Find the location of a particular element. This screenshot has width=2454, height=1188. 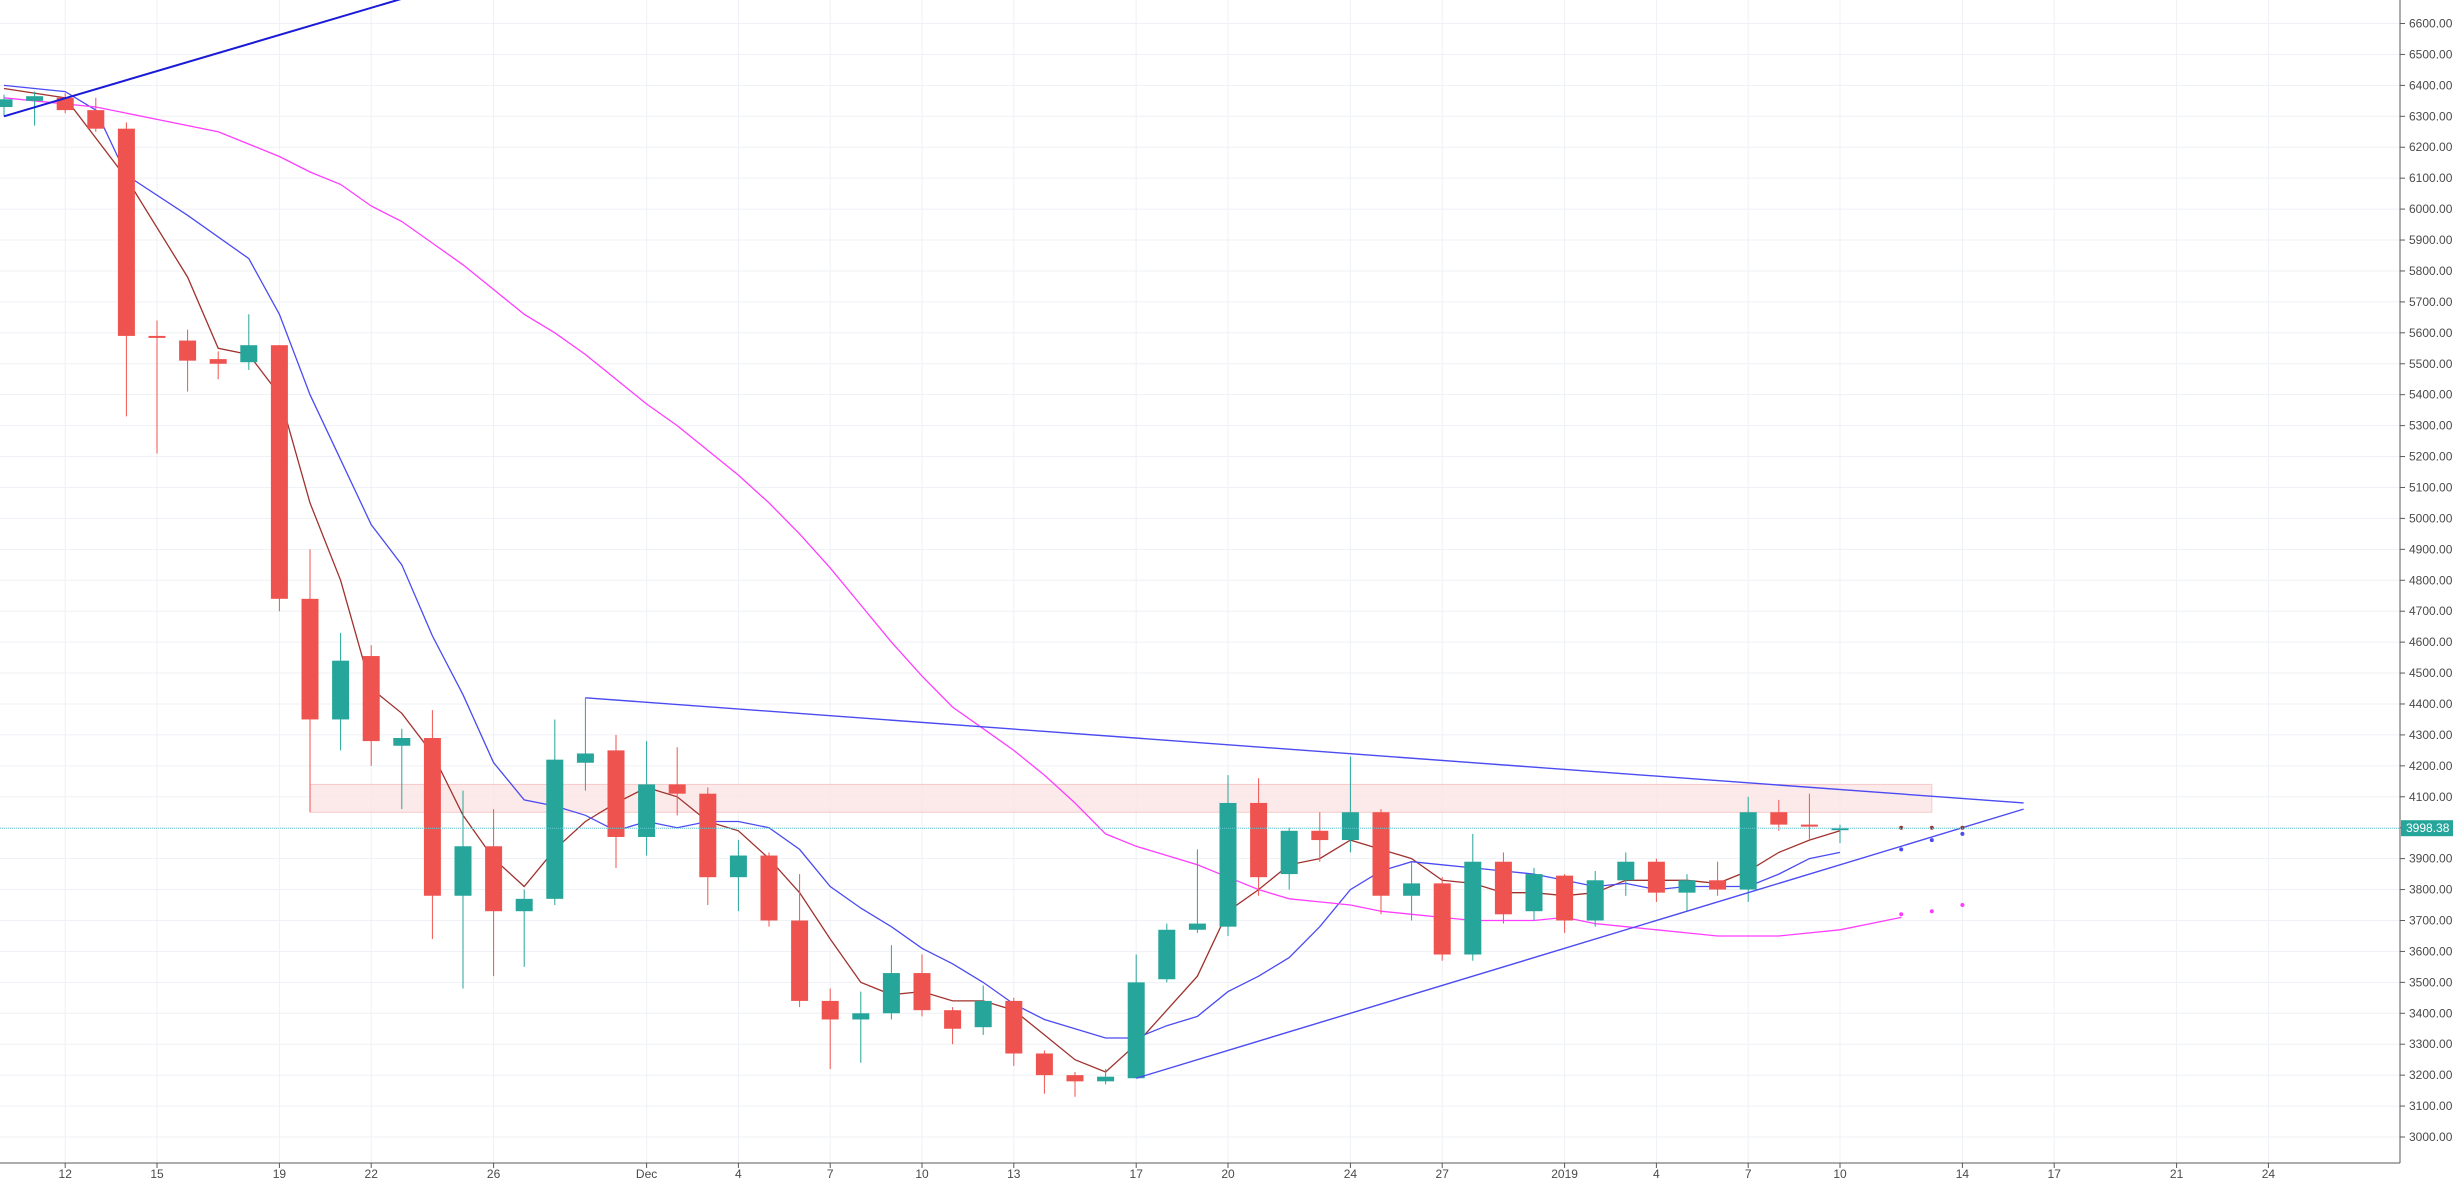

time-axis-label: 4 is located at coordinates (1656, 1174).